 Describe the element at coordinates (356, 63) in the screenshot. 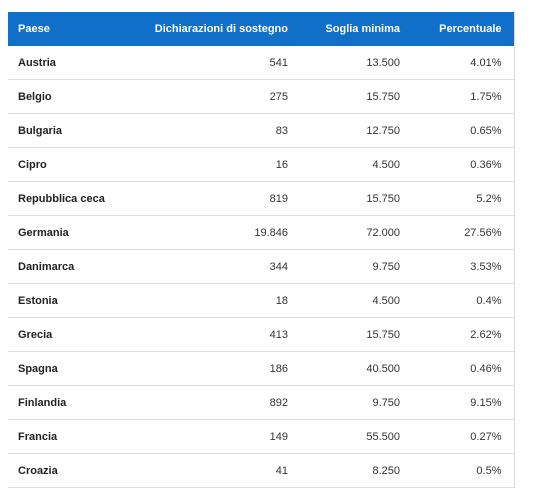

I see `value-cell: 13.500` at that location.